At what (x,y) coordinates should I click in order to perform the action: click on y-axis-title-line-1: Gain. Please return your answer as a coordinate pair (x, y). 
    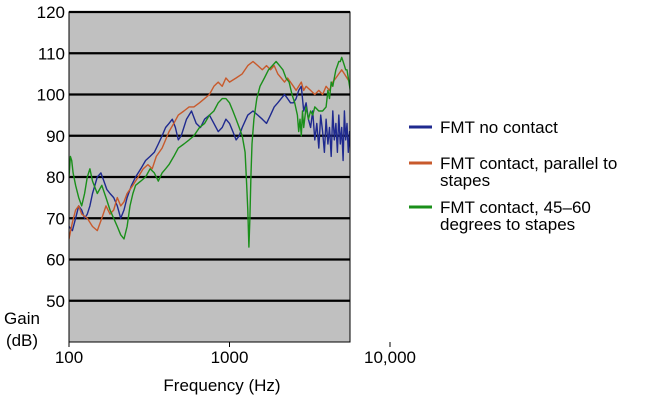
    Looking at the image, I should click on (22, 318).